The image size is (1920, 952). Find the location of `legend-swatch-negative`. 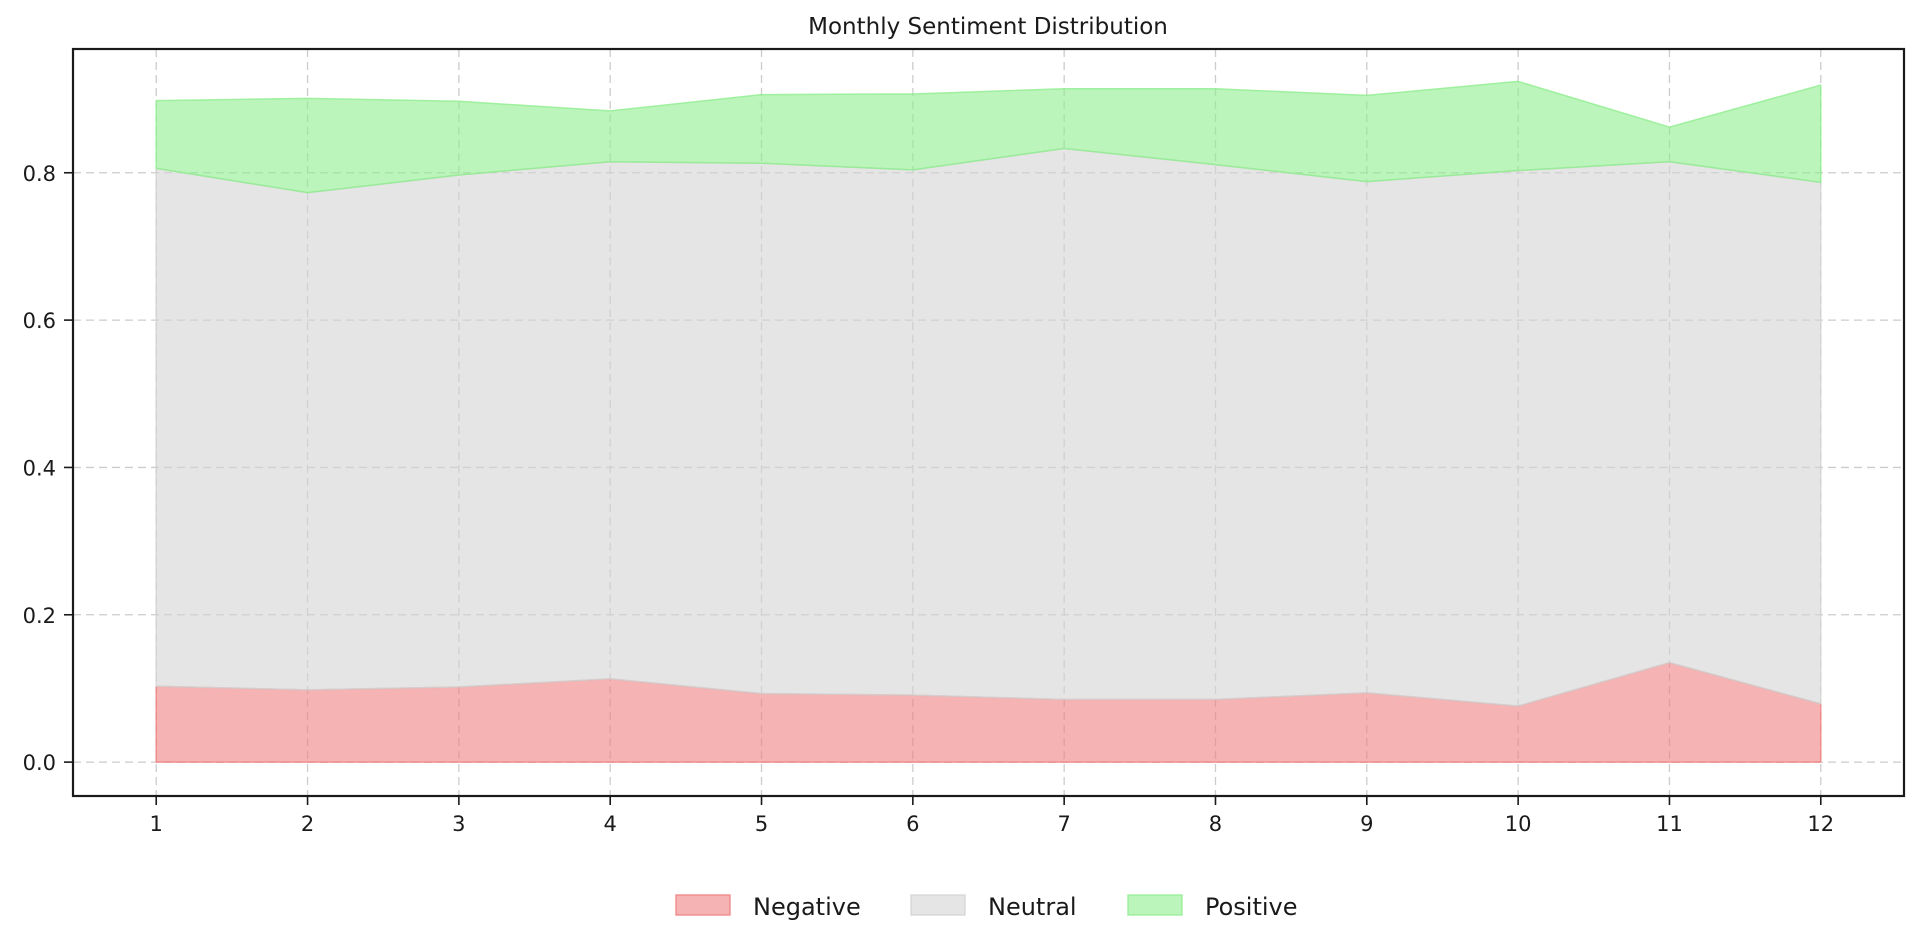

legend-swatch-negative is located at coordinates (703, 905).